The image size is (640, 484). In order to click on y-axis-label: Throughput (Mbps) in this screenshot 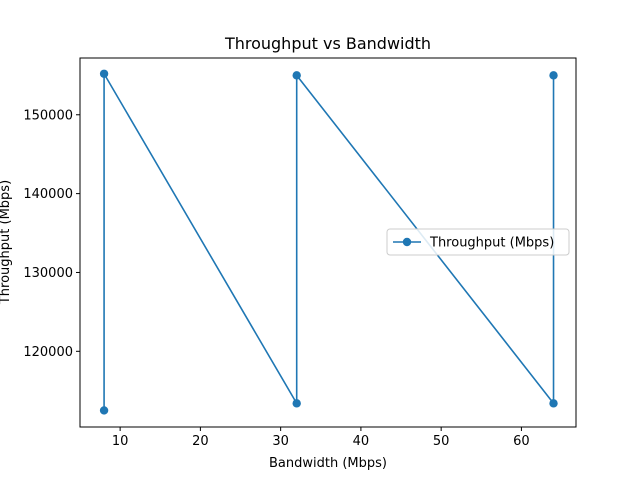, I will do `click(6, 242)`.